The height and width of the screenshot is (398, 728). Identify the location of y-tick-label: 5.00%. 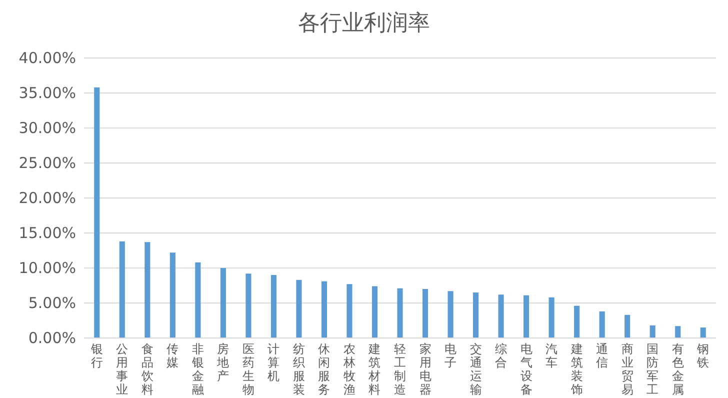
(52, 303).